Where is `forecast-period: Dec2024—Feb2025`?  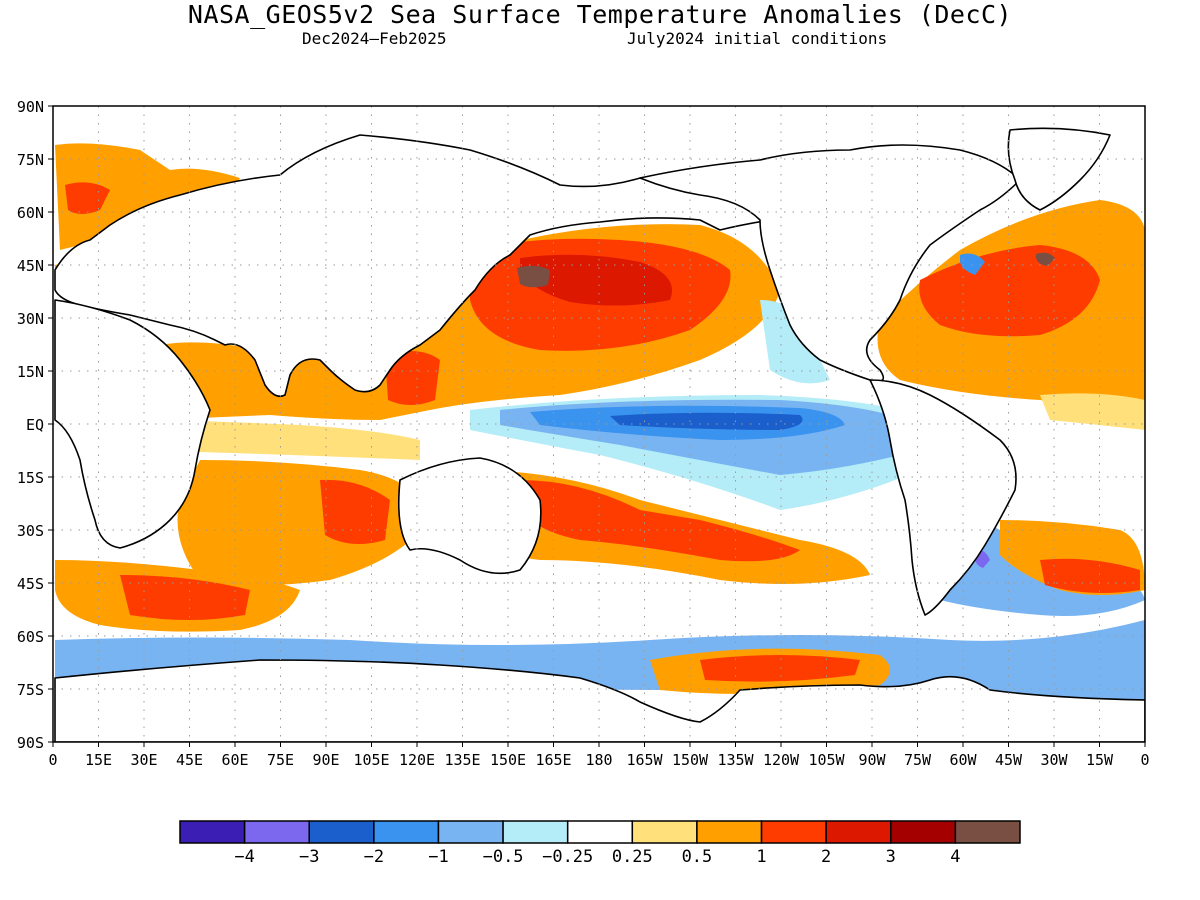 forecast-period: Dec2024—Feb2025 is located at coordinates (374, 38).